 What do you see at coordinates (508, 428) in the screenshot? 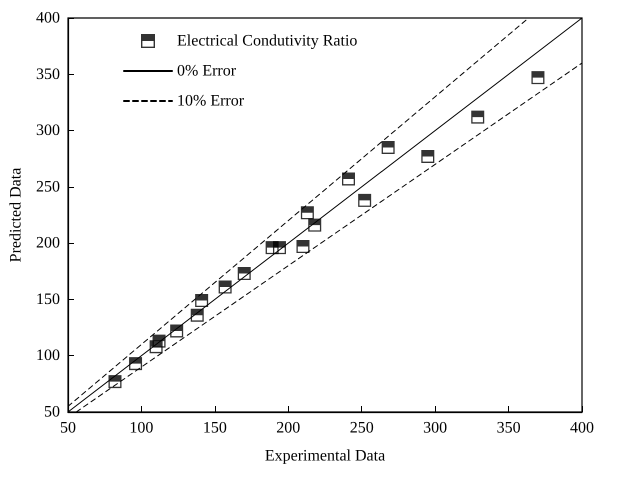
I see `x-tick-label: 350` at bounding box center [508, 428].